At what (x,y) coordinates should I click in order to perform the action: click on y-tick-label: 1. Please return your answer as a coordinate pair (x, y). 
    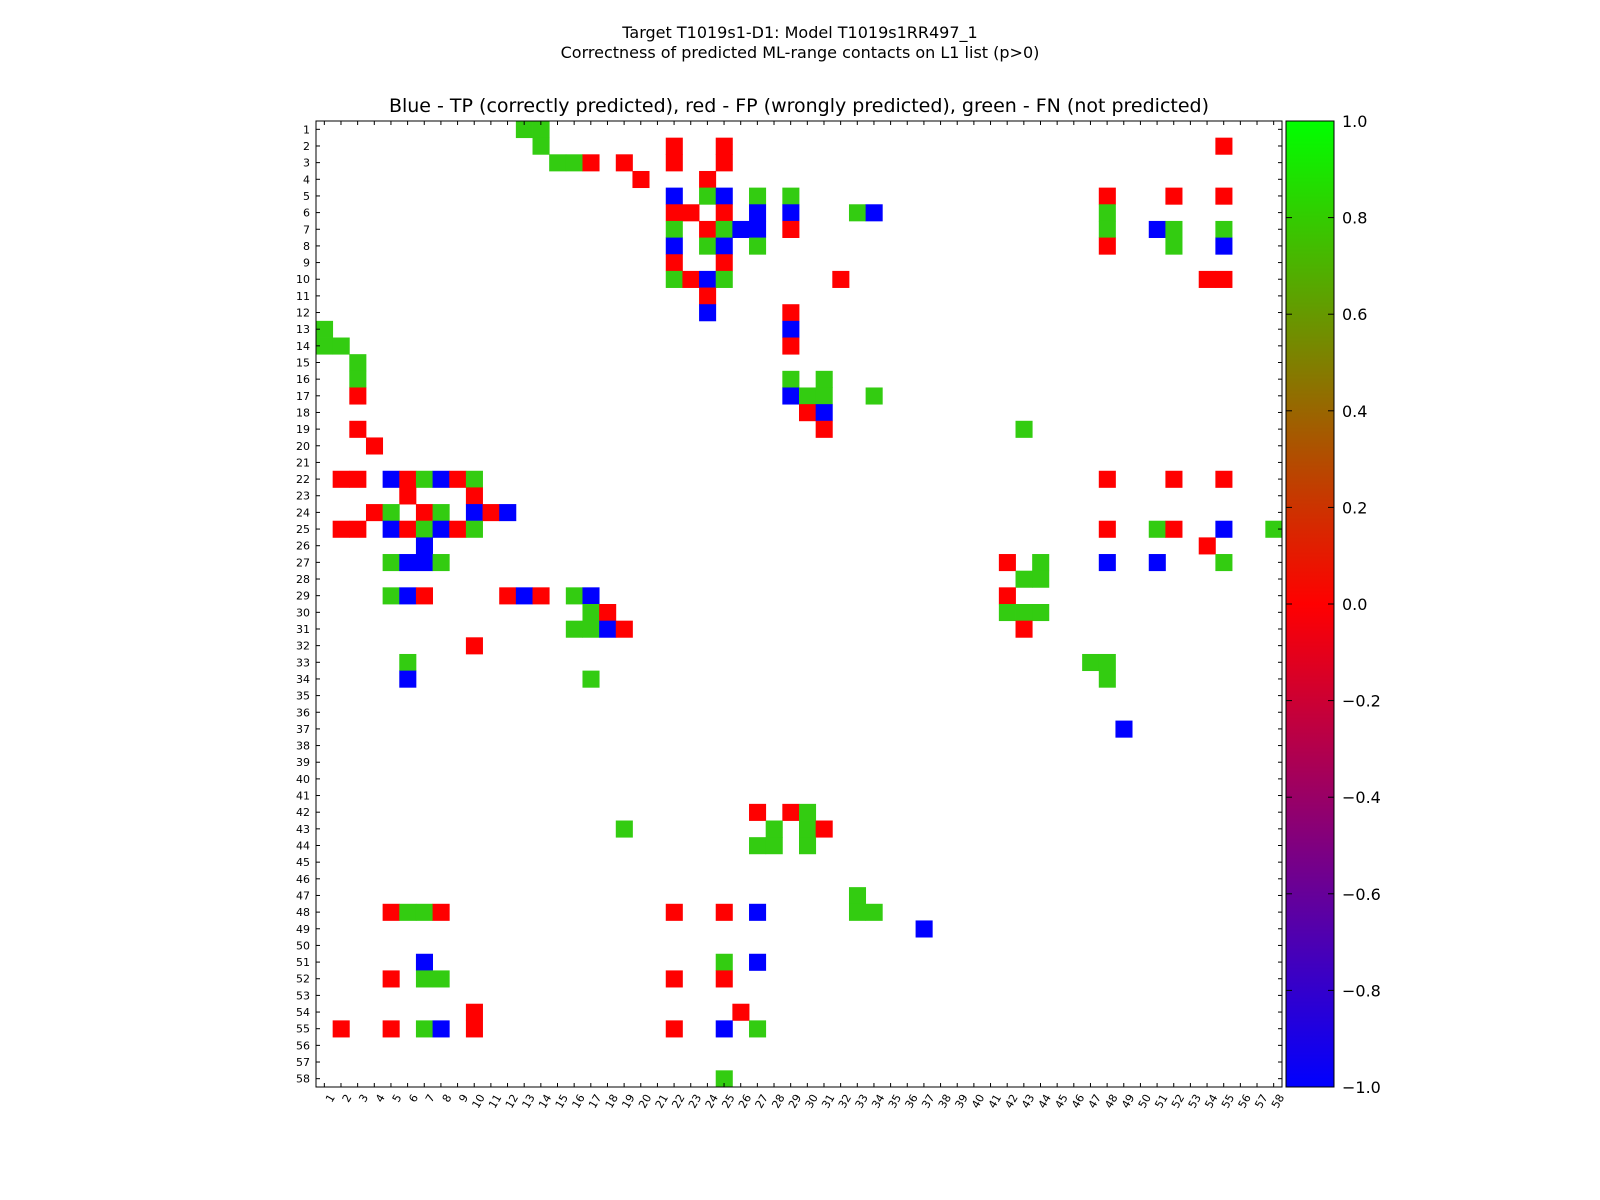
    Looking at the image, I should click on (306, 129).